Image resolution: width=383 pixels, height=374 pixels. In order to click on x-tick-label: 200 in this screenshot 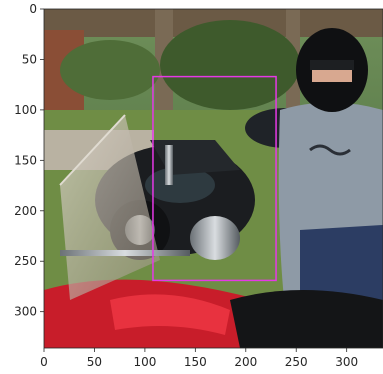, I will do `click(245, 362)`.